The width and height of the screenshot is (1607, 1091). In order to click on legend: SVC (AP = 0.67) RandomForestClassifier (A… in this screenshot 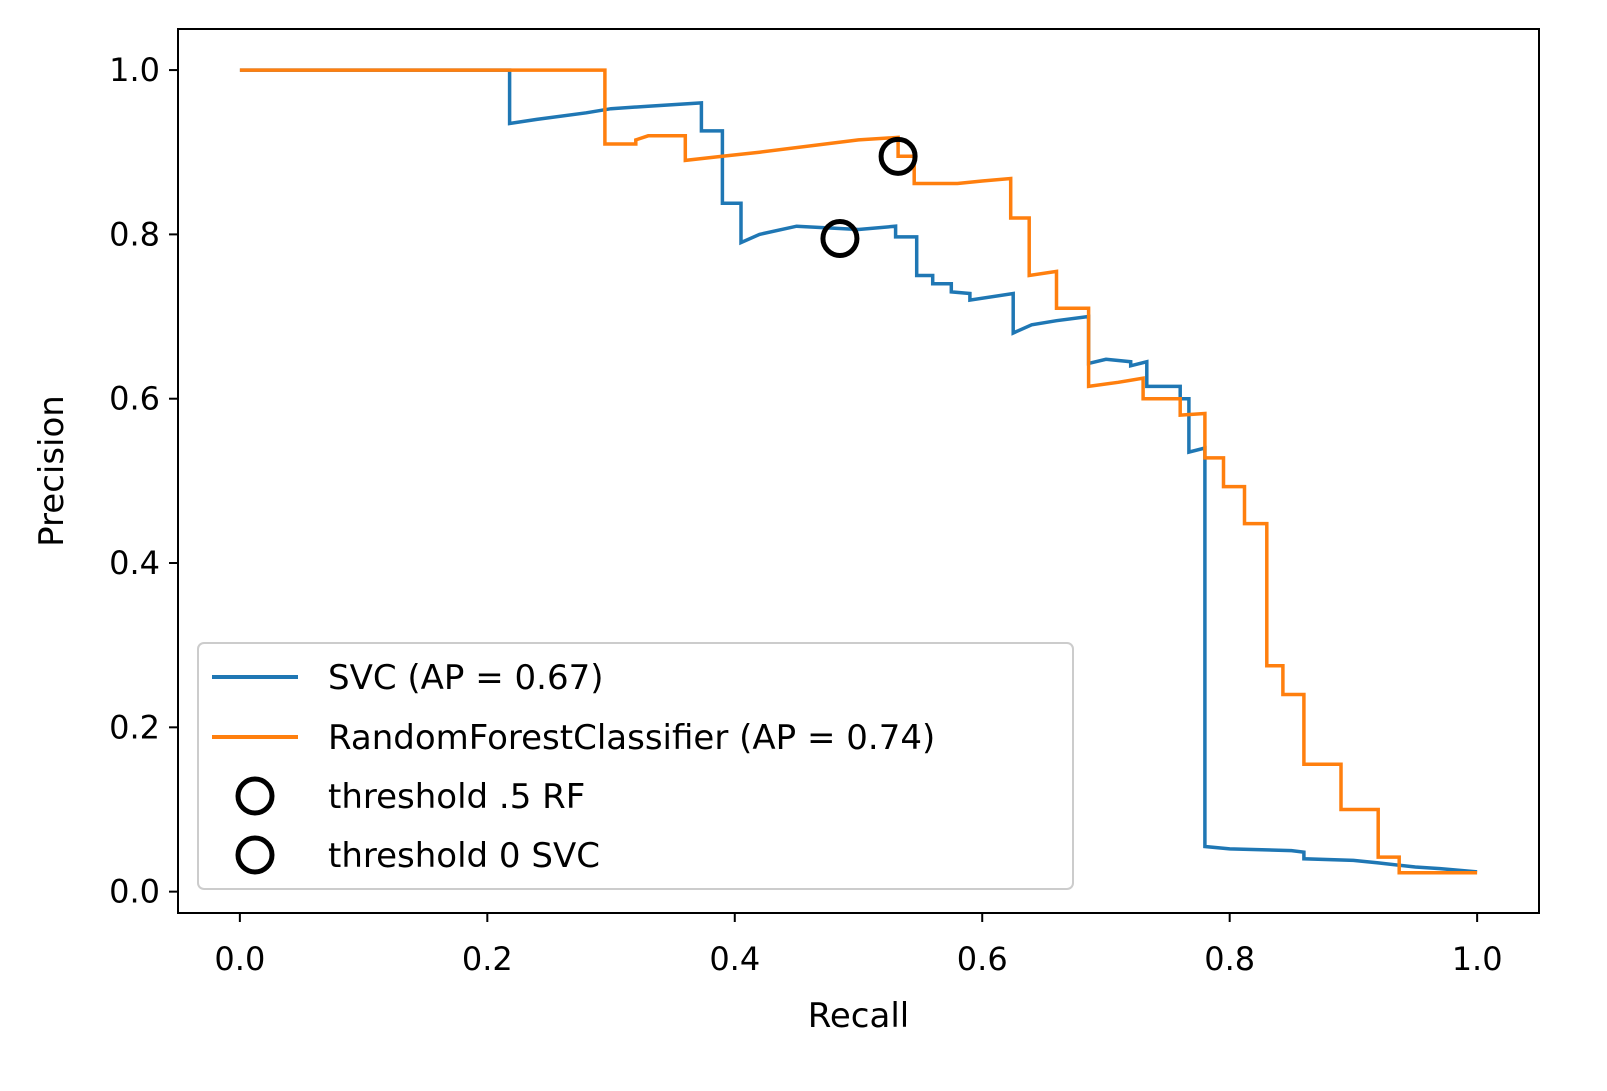, I will do `click(635, 766)`.